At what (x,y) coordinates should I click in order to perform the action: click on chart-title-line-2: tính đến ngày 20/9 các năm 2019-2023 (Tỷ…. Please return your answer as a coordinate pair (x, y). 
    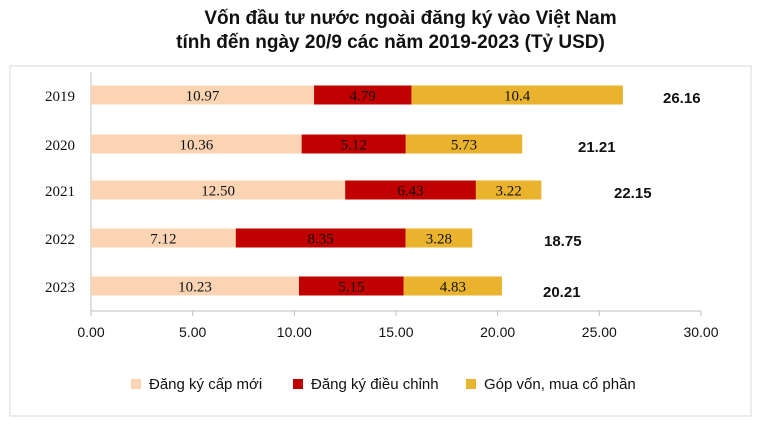
    Looking at the image, I should click on (390, 42).